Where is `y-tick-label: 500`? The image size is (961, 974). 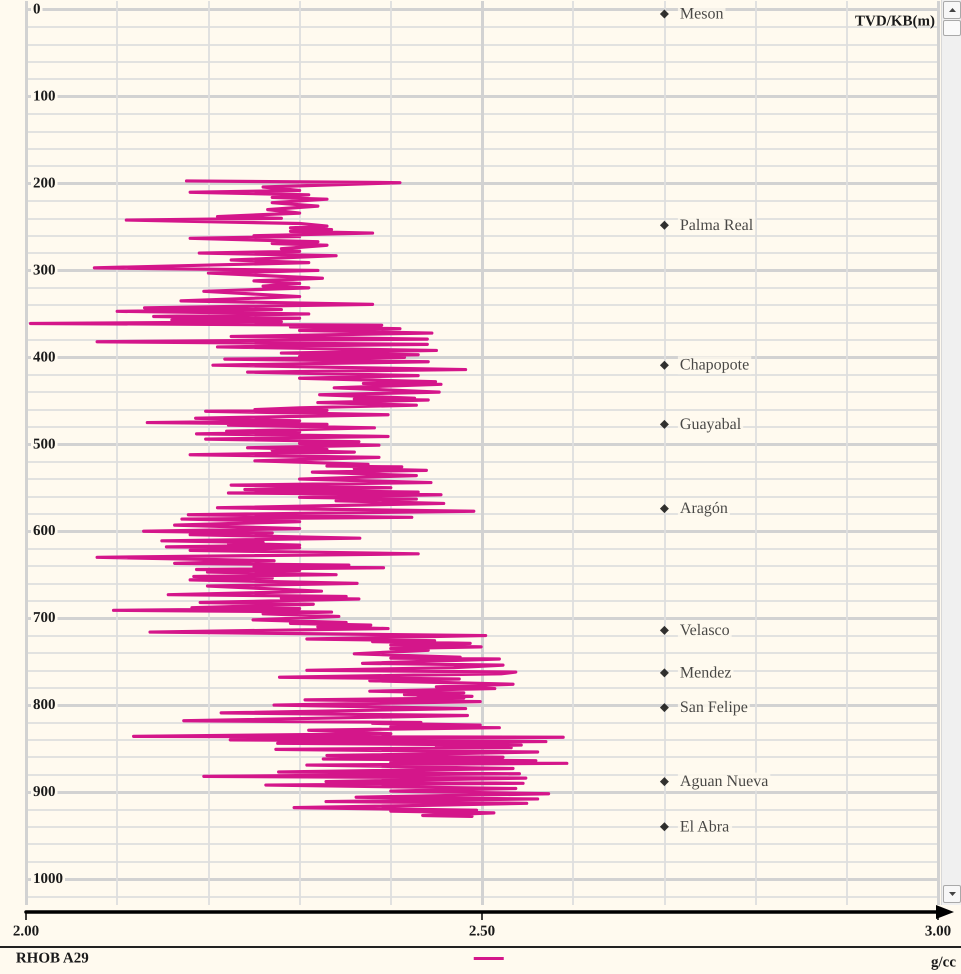
y-tick-label: 500 is located at coordinates (44, 444).